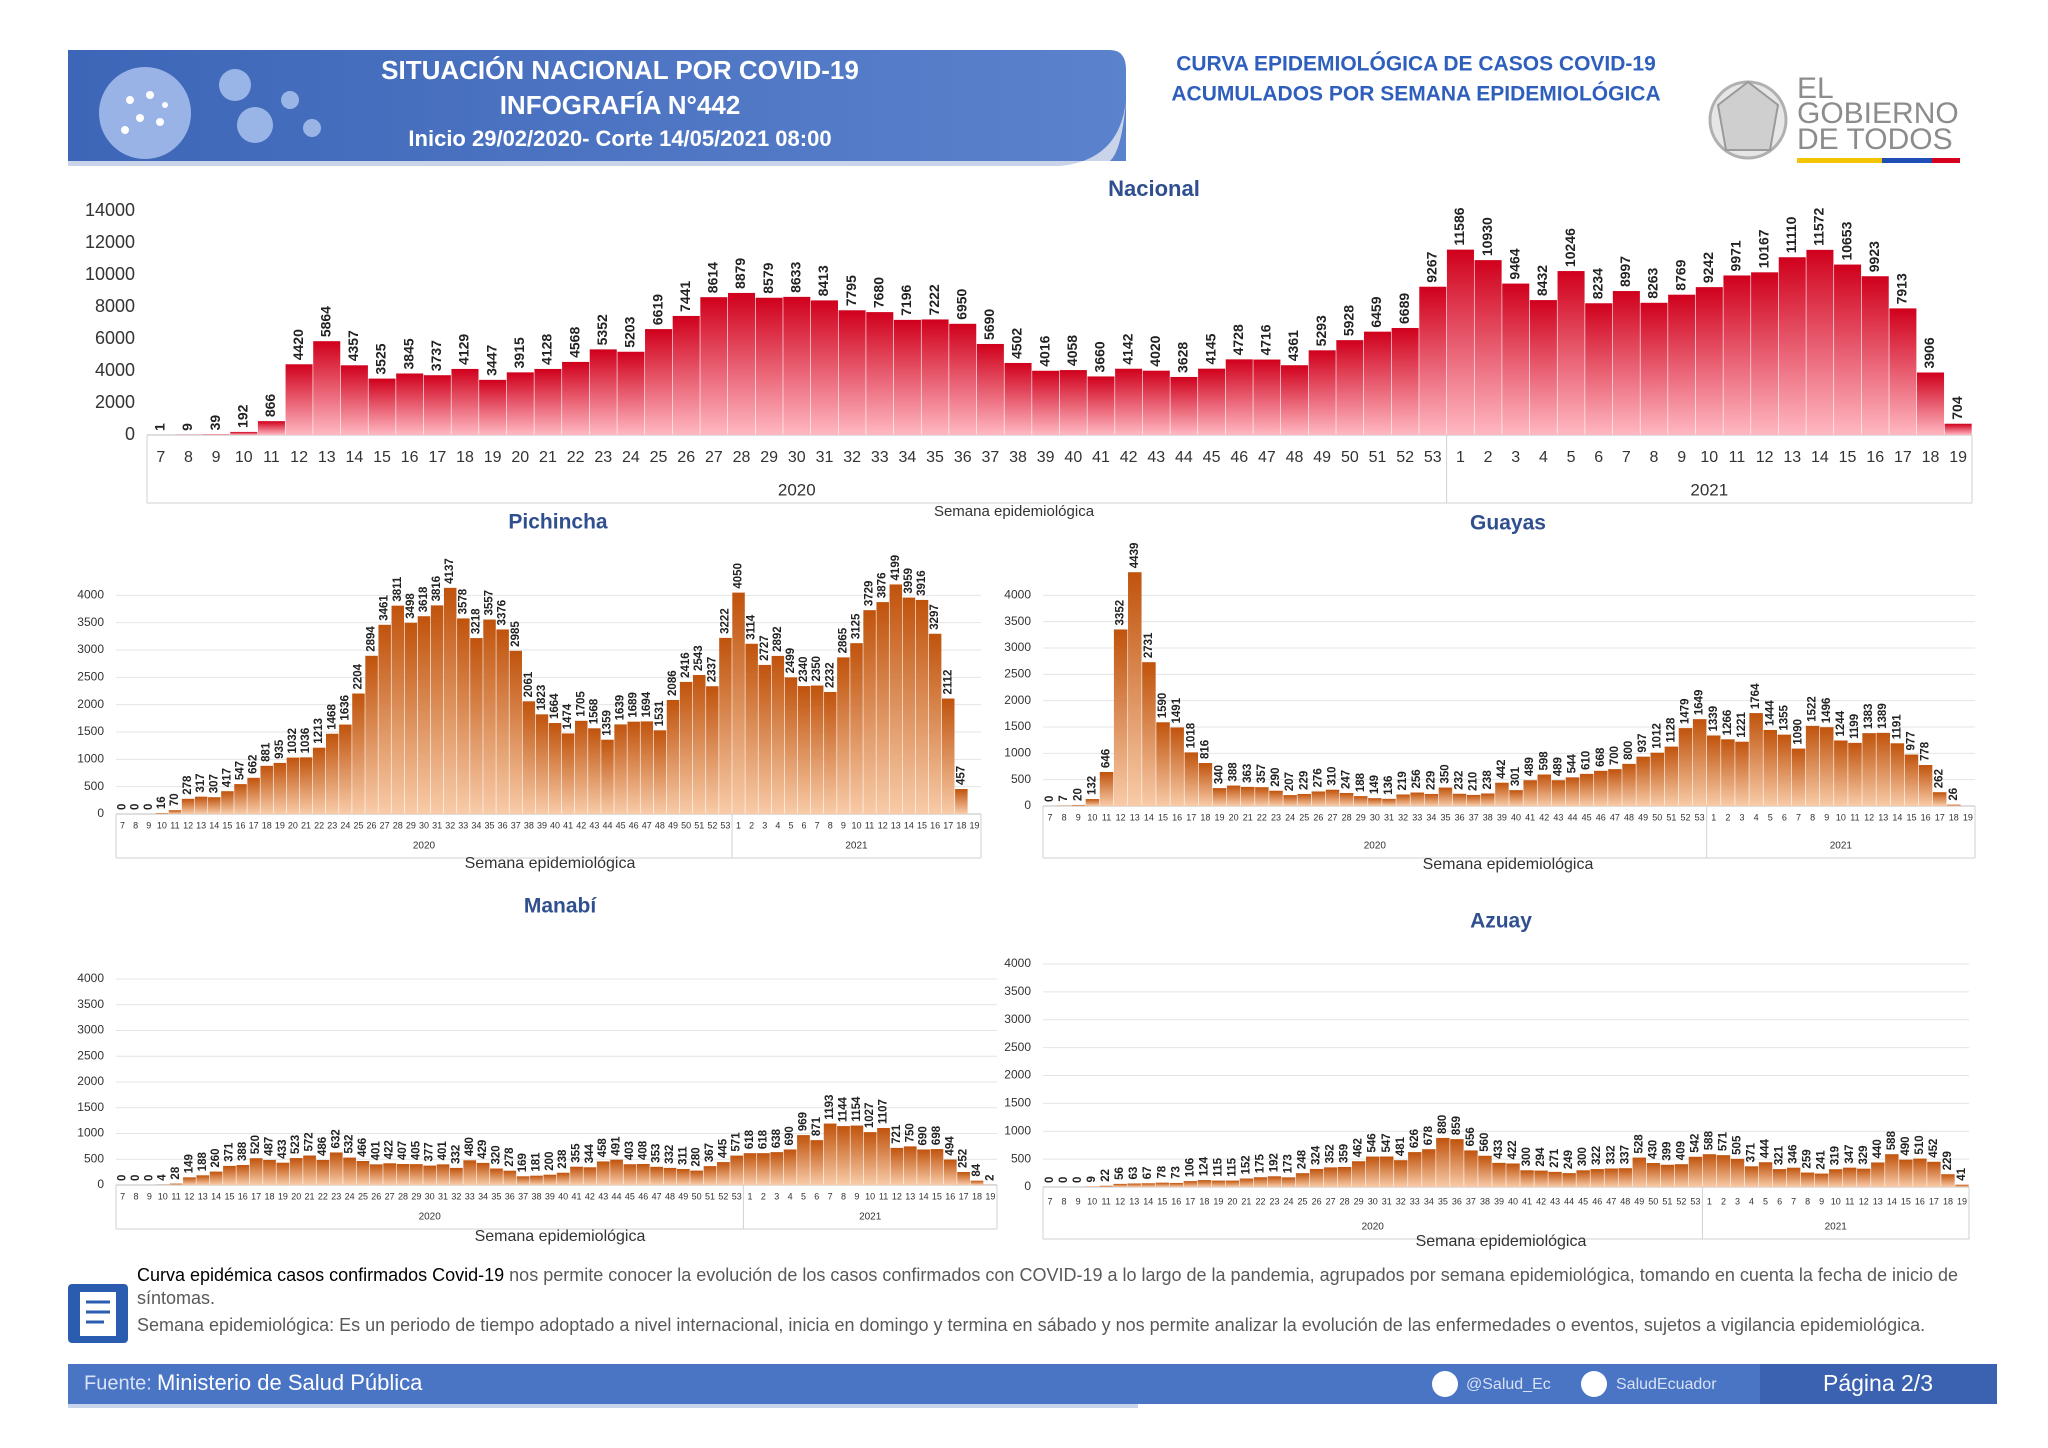  Describe the element at coordinates (476, 621) in the screenshot. I see `value-label: 3218` at that location.